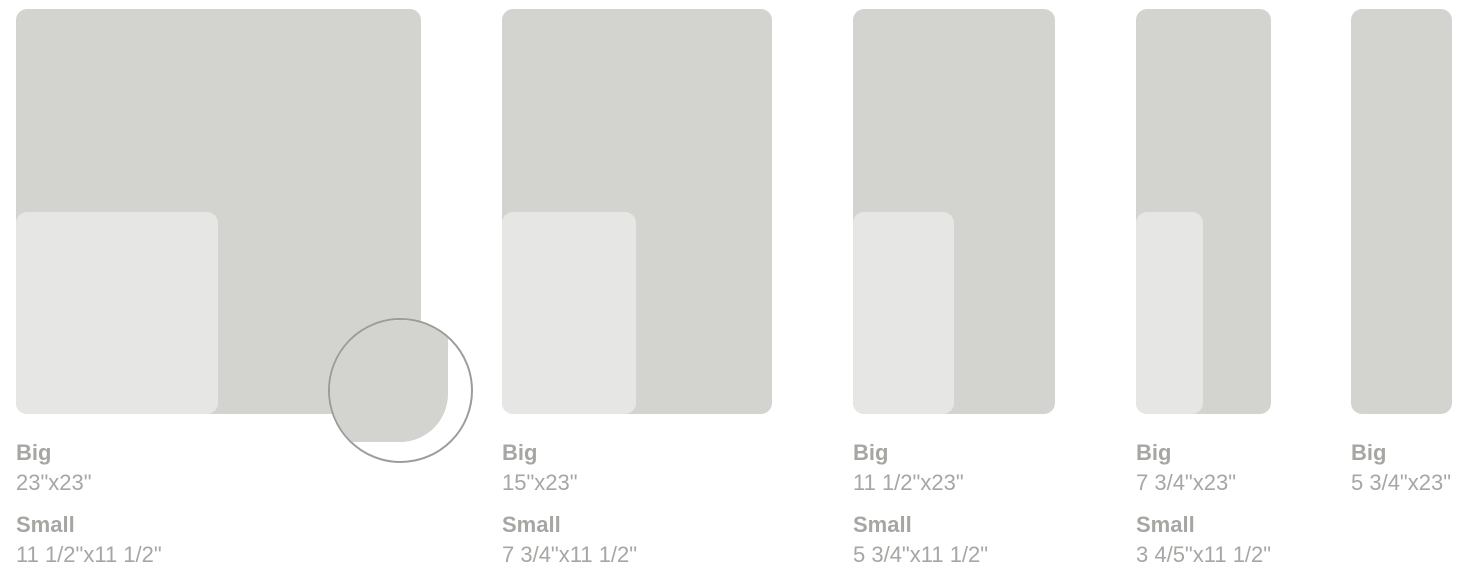  I want to click on corner-magnifier, so click(400, 390).